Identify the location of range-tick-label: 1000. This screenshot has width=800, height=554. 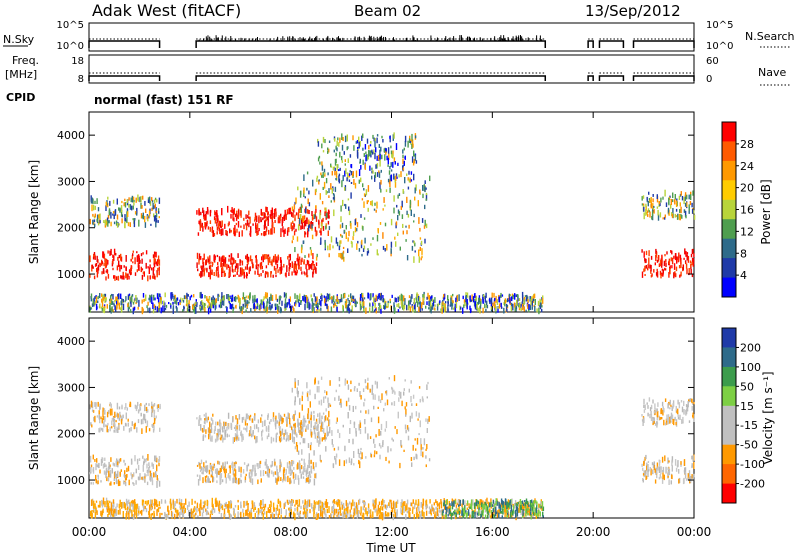
(71, 274).